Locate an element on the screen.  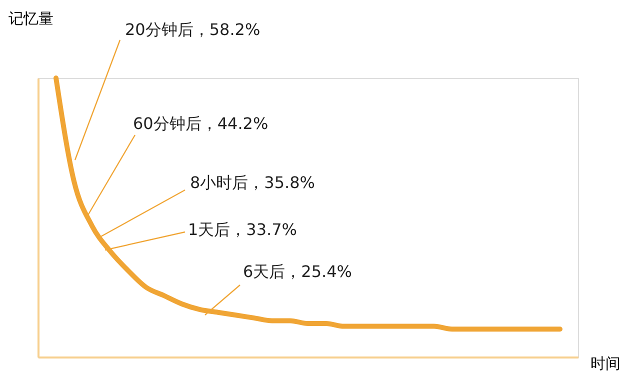
annotation: 6天后，25.4% is located at coordinates (297, 271).